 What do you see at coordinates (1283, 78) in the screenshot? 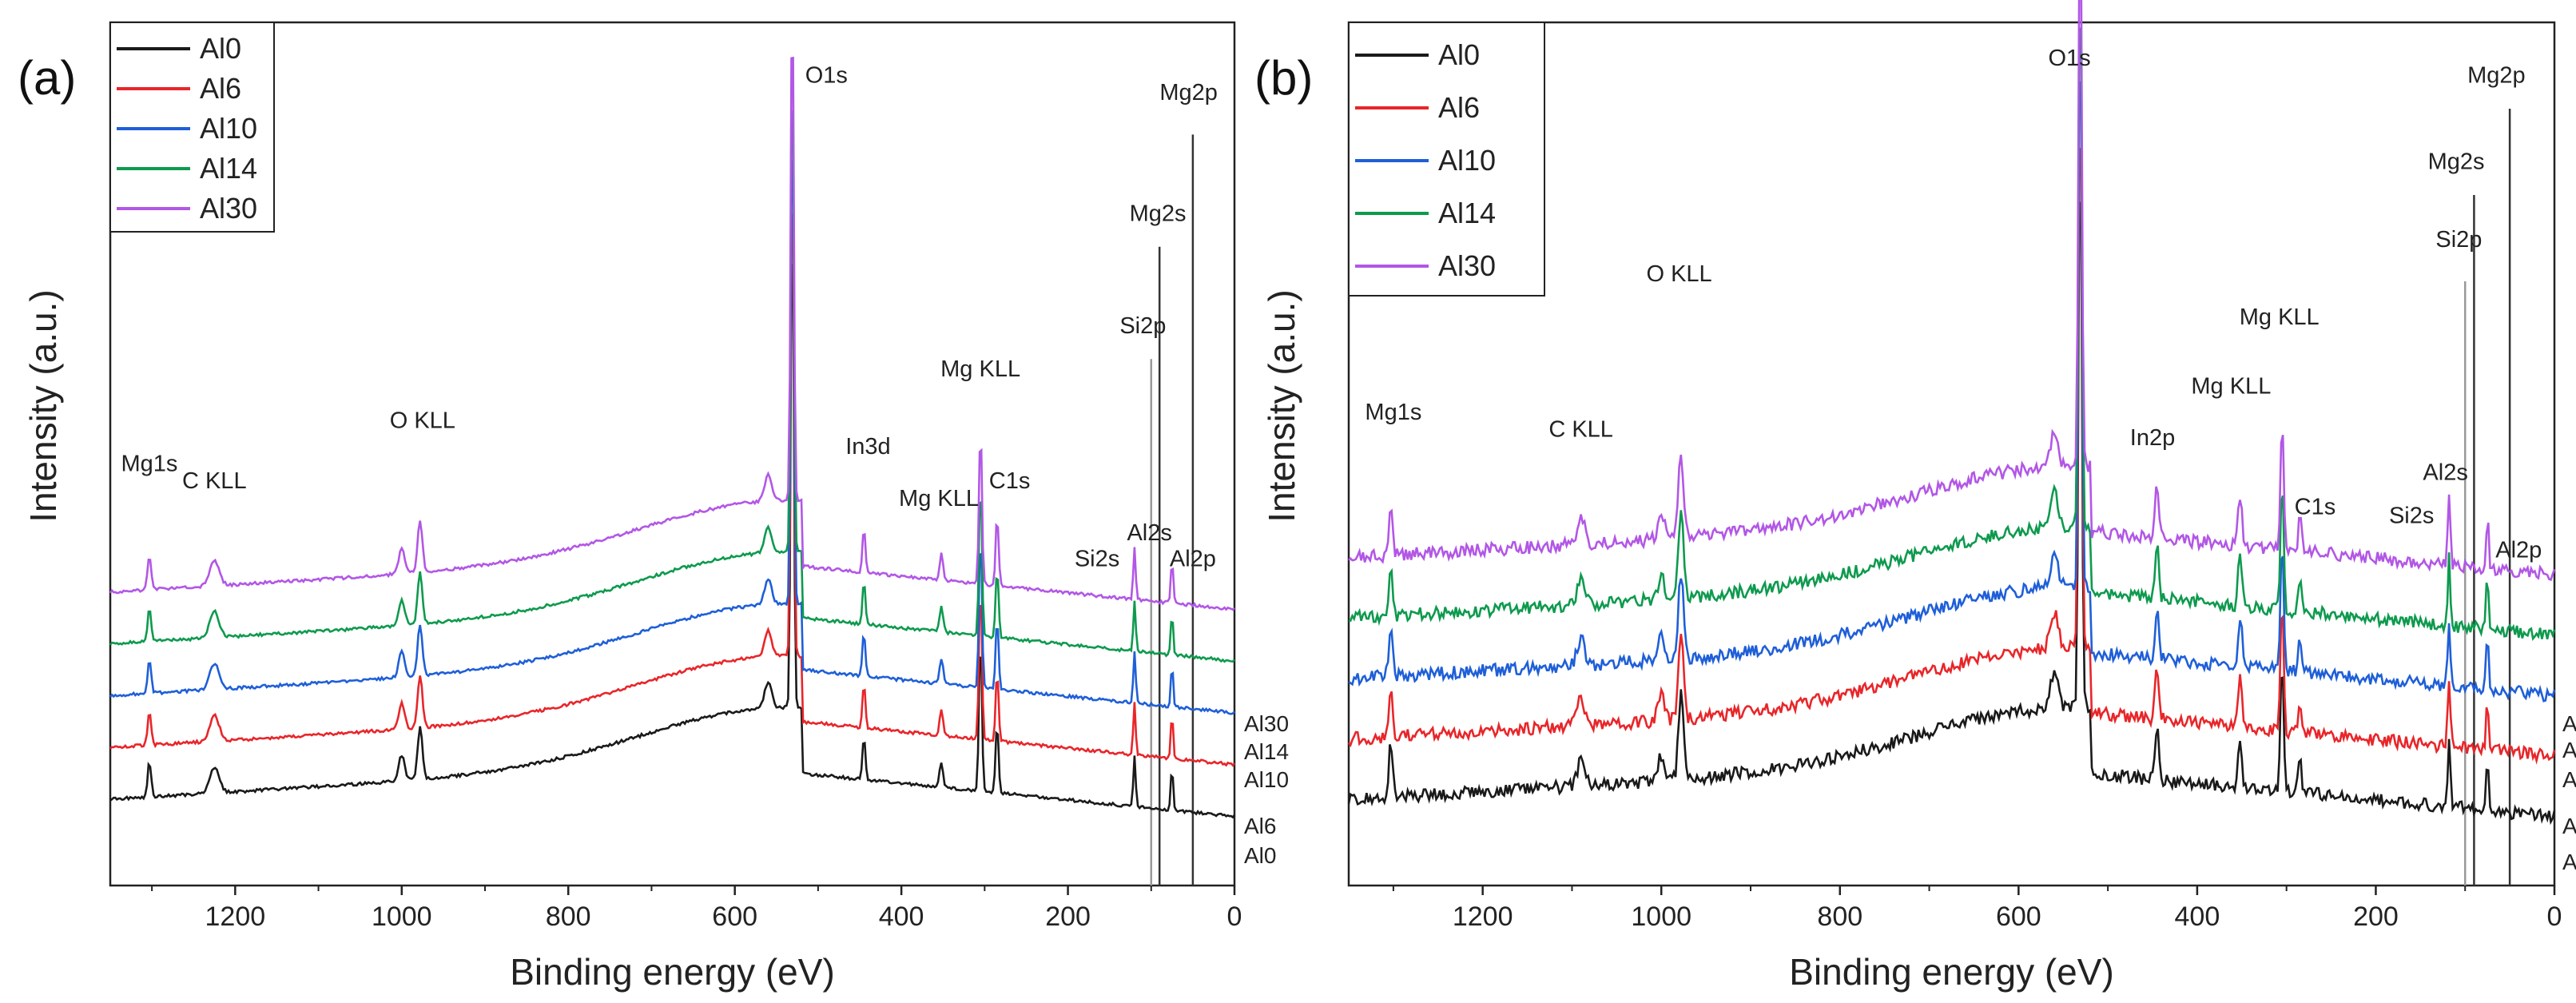
I see `panel-label: (b)` at bounding box center [1283, 78].